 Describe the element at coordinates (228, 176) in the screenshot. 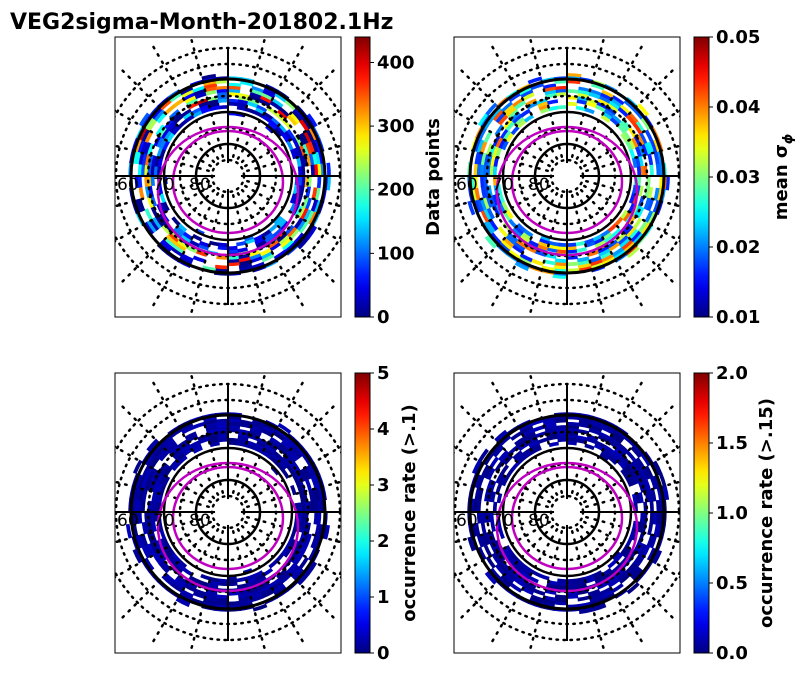

I see `pole-blank` at that location.